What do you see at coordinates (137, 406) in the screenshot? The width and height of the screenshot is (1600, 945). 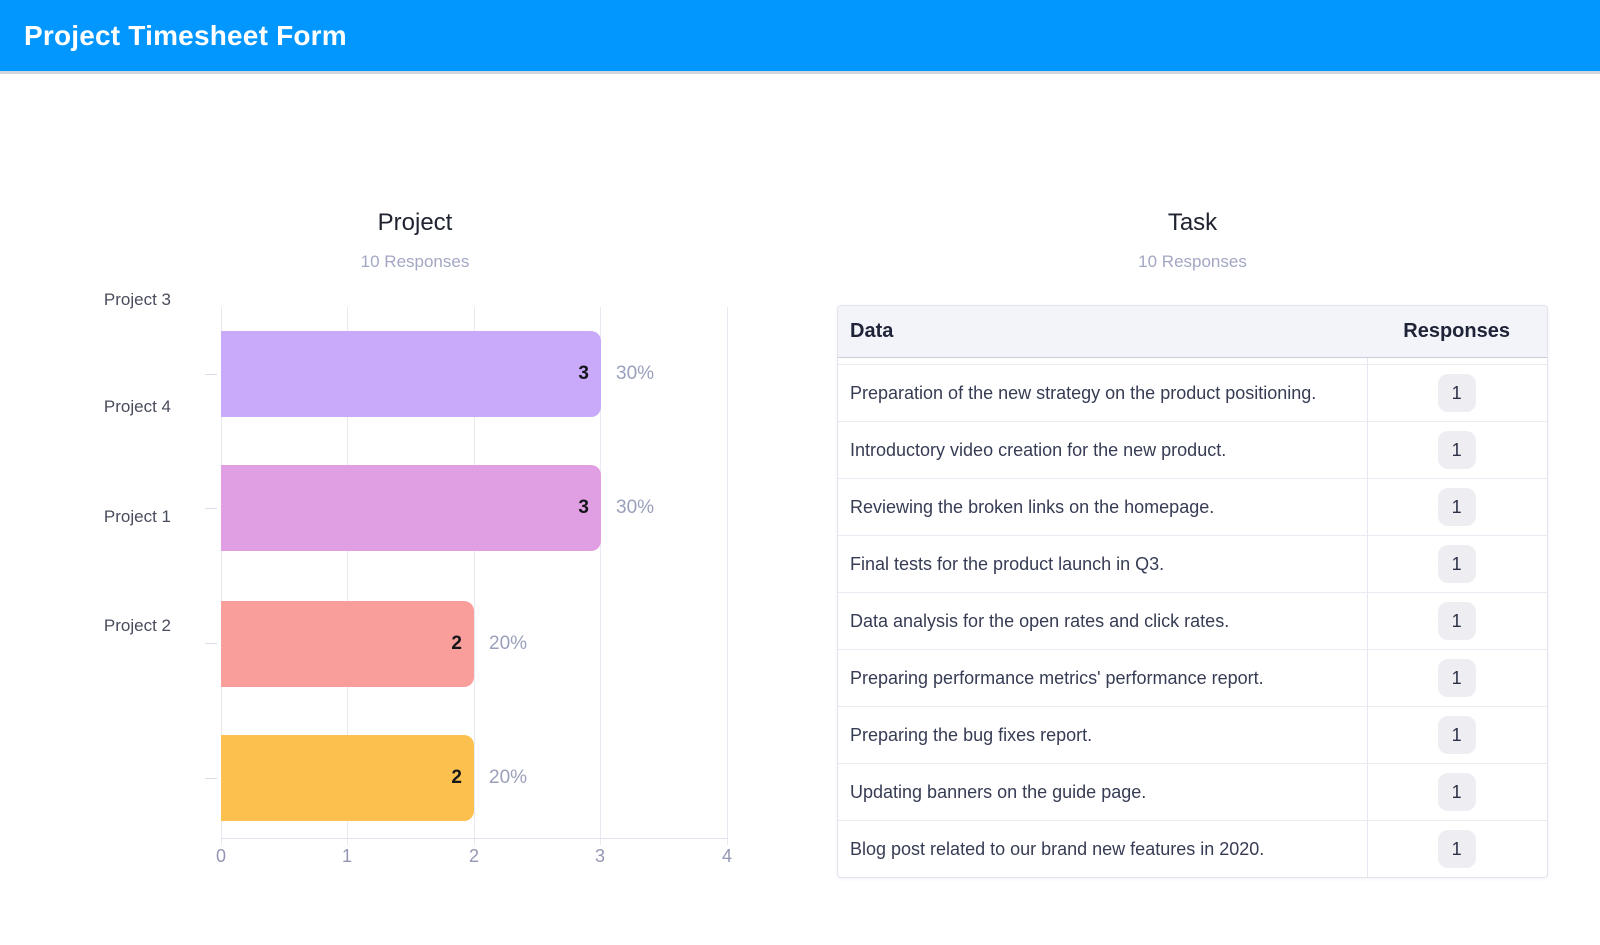 I see `y-axis-label: Project 4` at bounding box center [137, 406].